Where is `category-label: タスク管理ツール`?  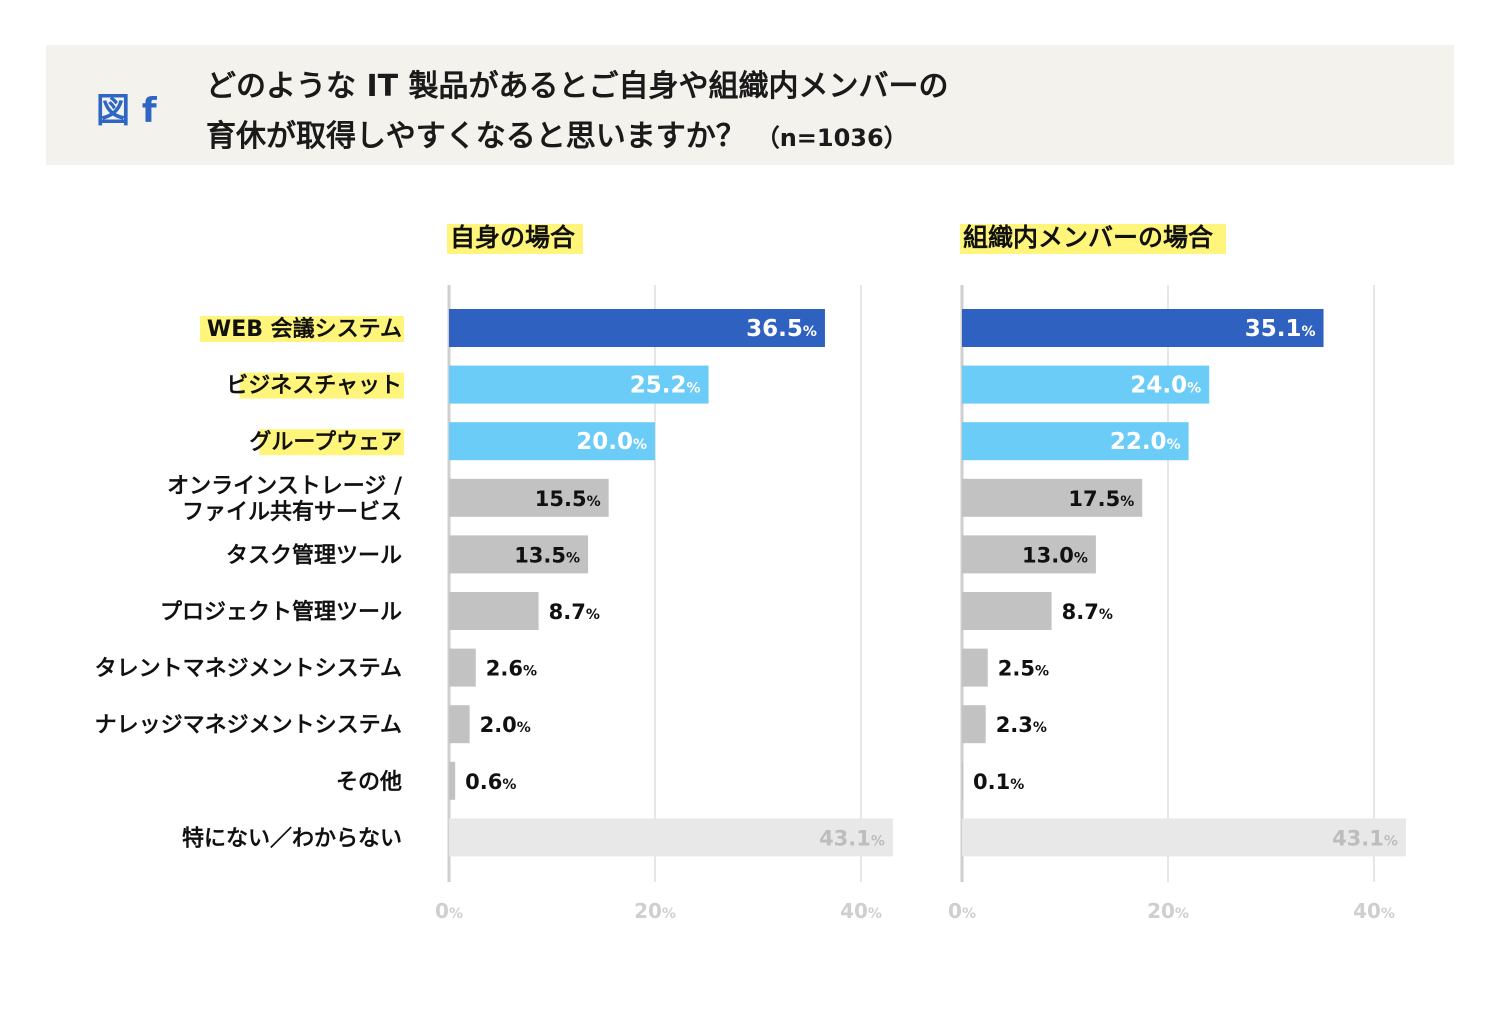
category-label: タスク管理ツール is located at coordinates (314, 555).